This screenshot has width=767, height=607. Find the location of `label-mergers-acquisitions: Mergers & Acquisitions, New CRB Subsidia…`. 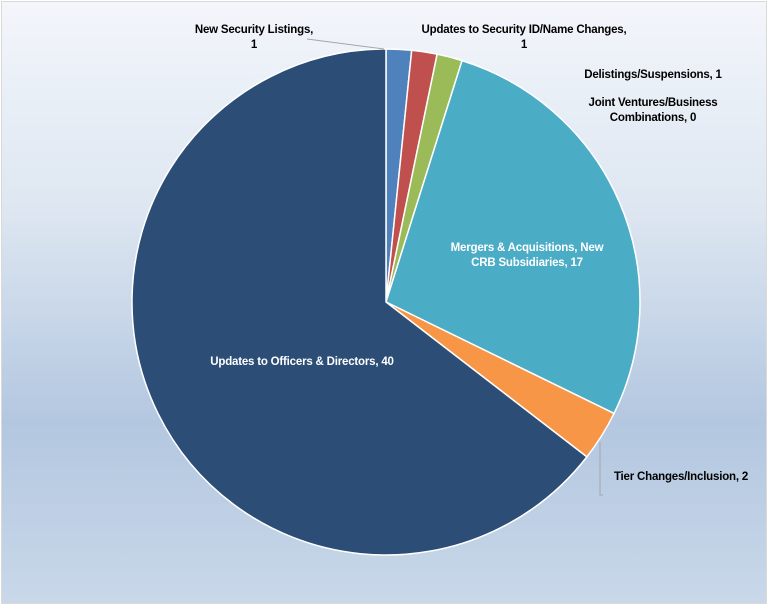

label-mergers-acquisitions: Mergers & Acquisitions, New CRB Subsidia… is located at coordinates (527, 256).